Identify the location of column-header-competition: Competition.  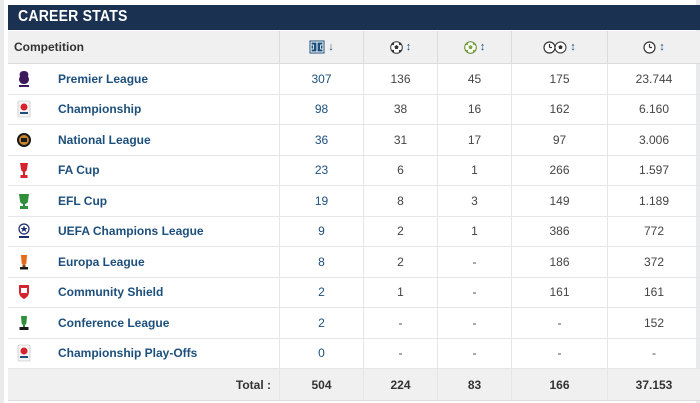
(143, 47).